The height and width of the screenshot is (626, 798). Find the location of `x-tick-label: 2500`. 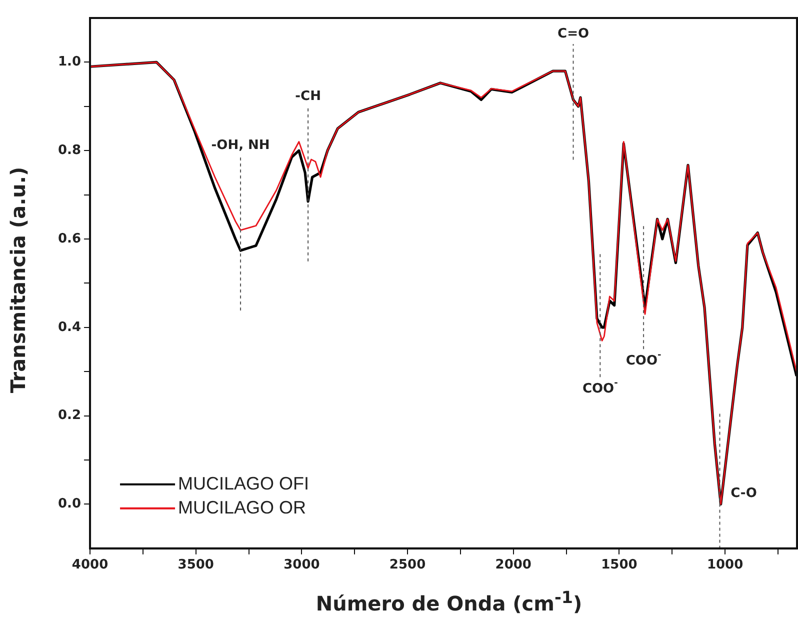

x-tick-label: 2500 is located at coordinates (407, 565).